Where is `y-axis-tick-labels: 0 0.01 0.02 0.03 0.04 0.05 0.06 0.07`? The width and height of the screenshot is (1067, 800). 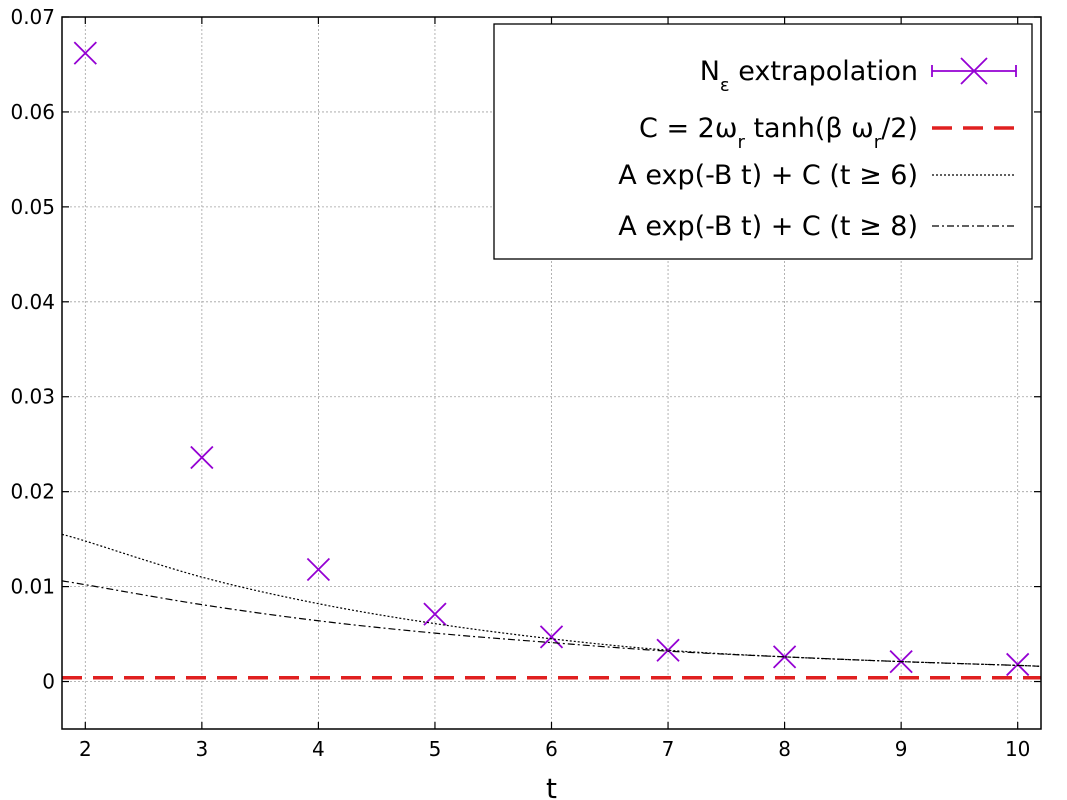
y-axis-tick-labels: 0 0.01 0.02 0.03 0.04 0.05 0.06 0.07 is located at coordinates (32, 349).